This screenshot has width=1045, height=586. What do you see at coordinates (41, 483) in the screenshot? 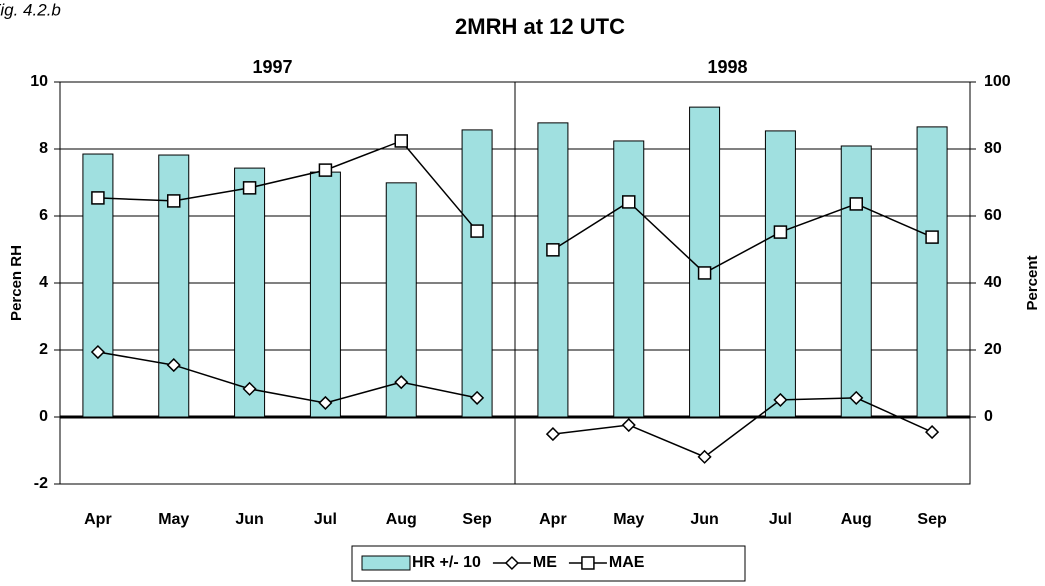
I see `y-tick-label: -2` at bounding box center [41, 483].